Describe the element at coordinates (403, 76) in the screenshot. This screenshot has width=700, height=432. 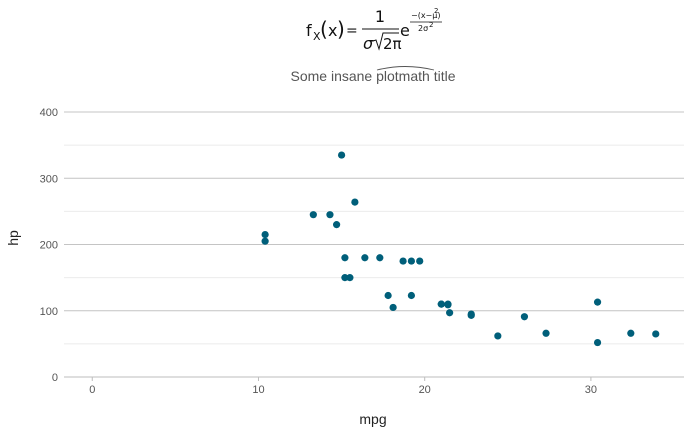
I see `chart-title-accent: plotmath` at that location.